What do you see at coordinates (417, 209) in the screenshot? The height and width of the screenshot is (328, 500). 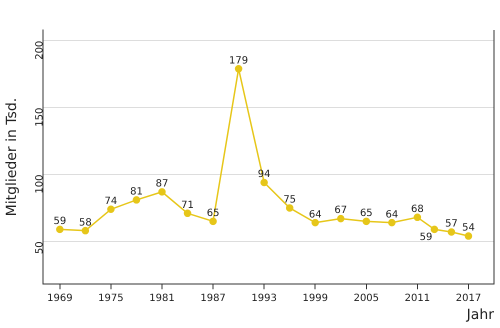 I see `data-label: 68` at bounding box center [417, 209].